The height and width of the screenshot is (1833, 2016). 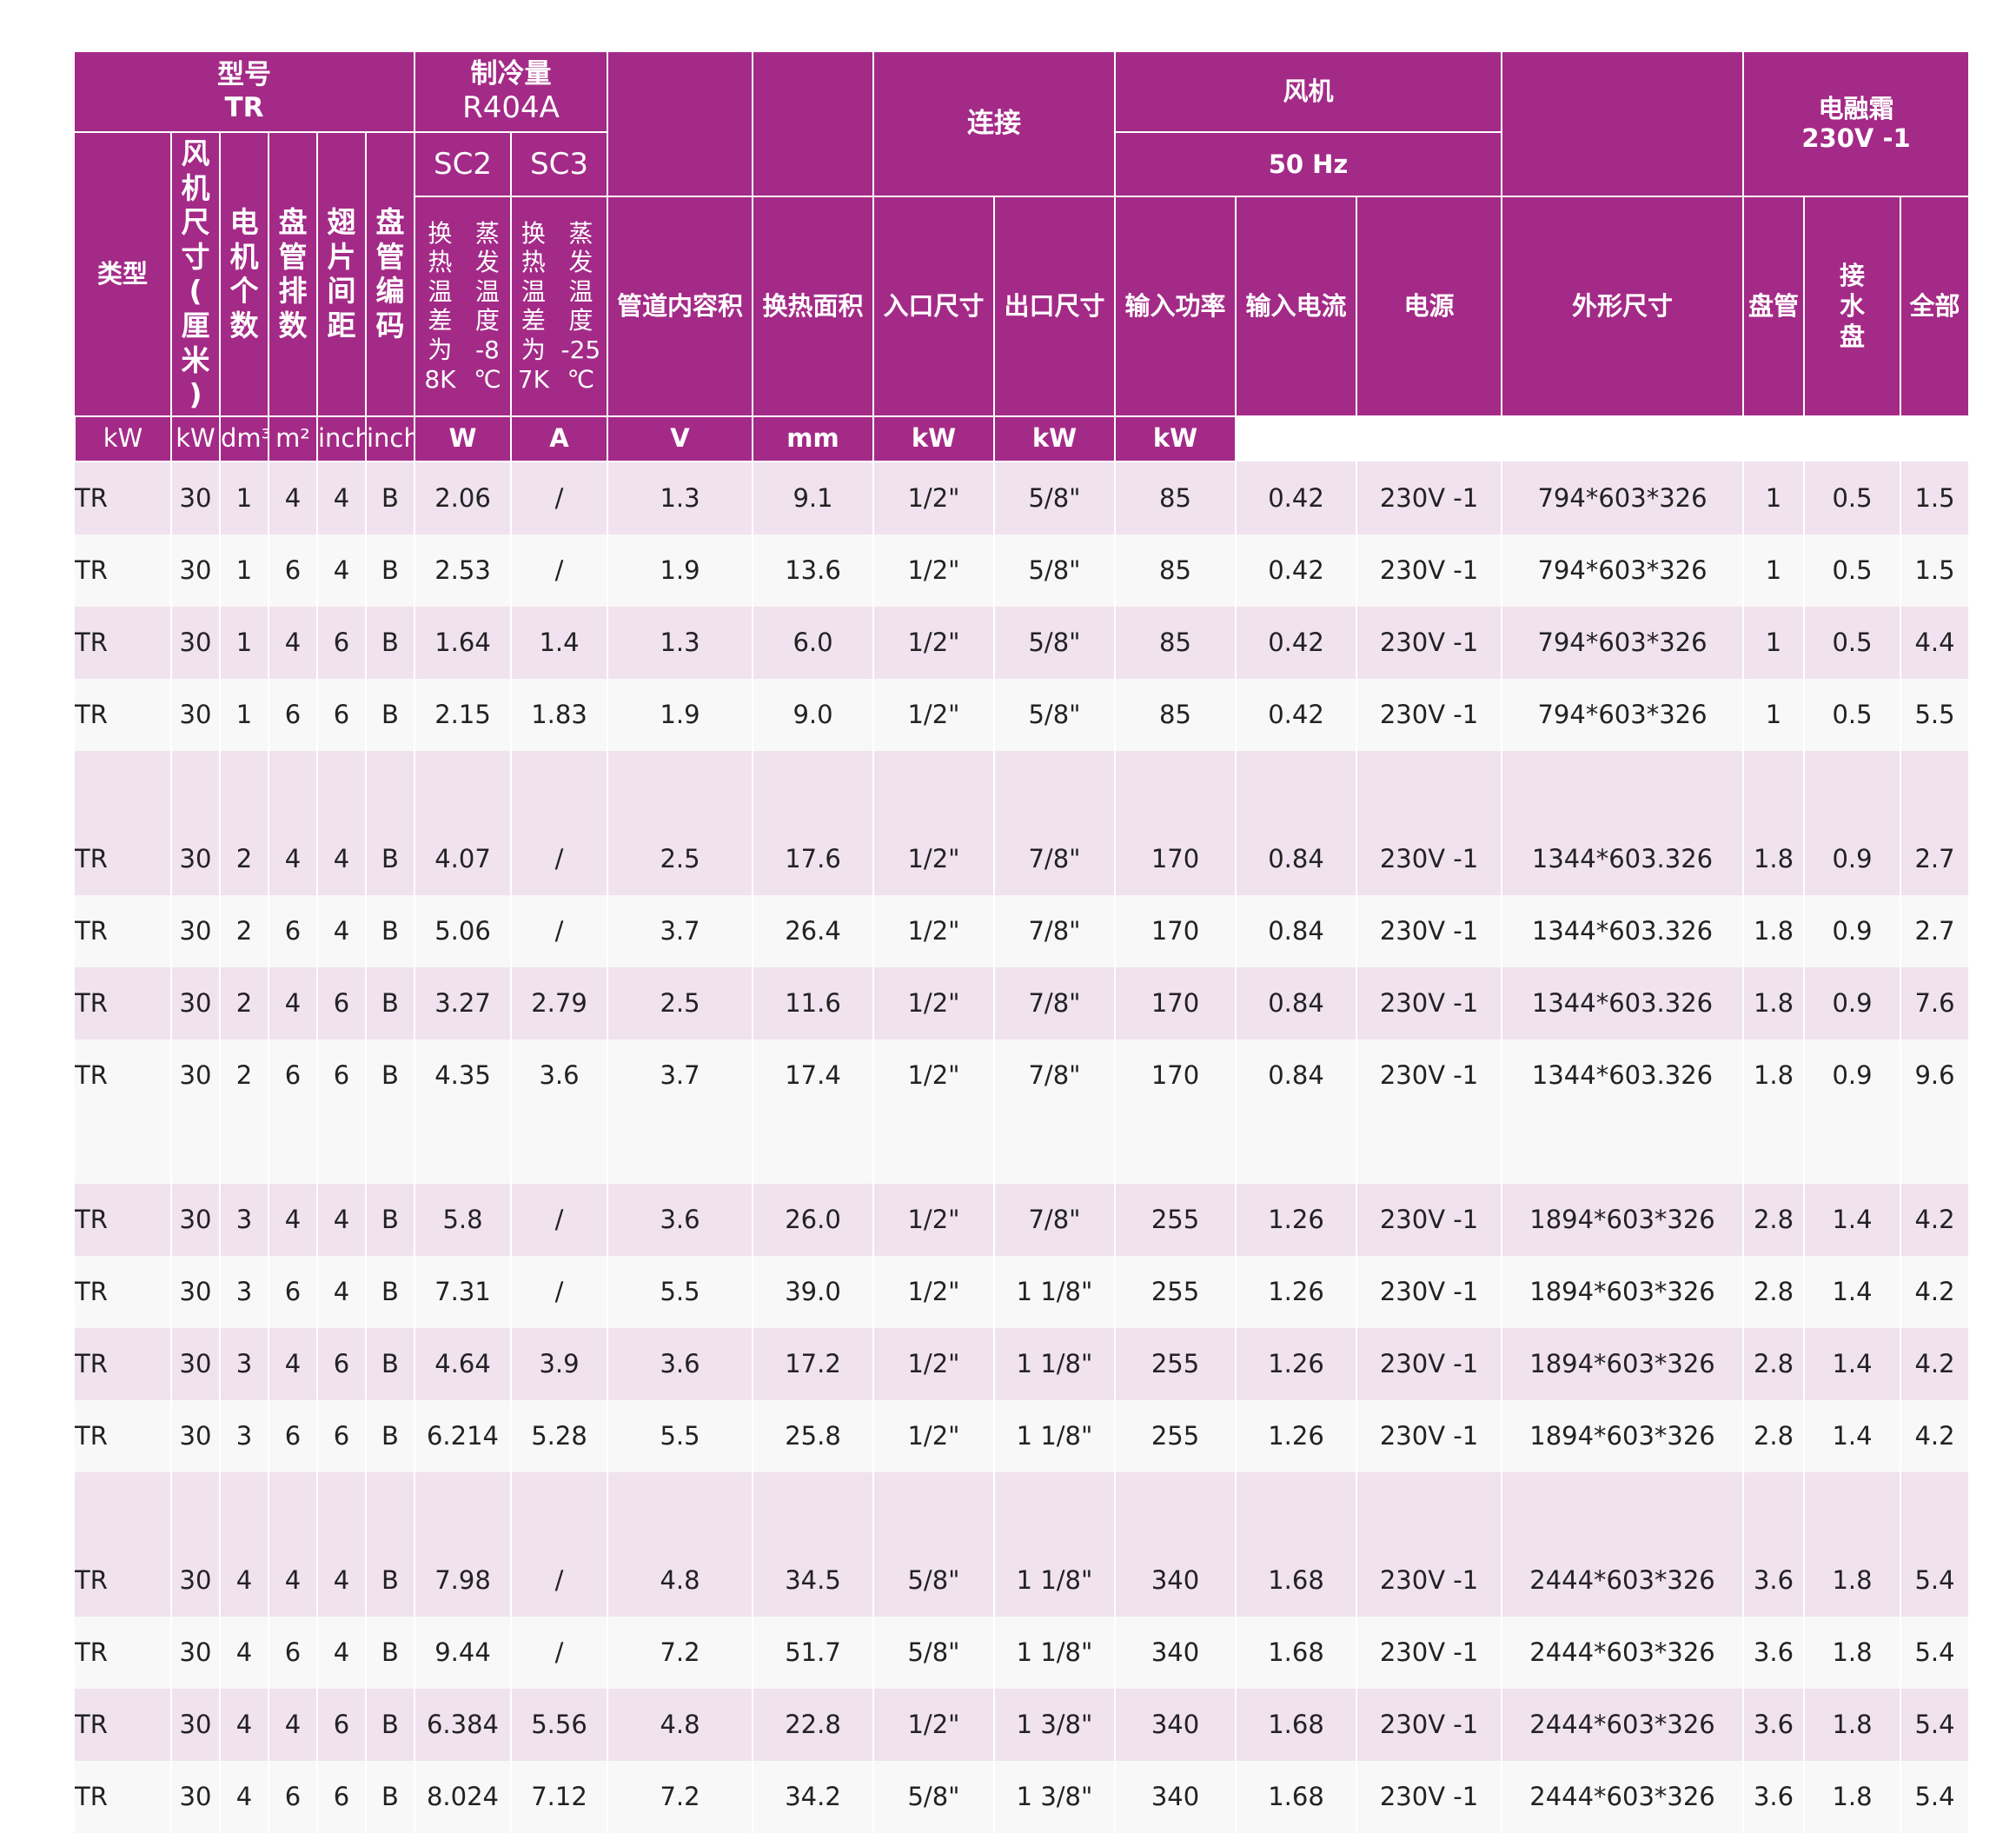 What do you see at coordinates (580, 349) in the screenshot?
I see `vchar: -25` at bounding box center [580, 349].